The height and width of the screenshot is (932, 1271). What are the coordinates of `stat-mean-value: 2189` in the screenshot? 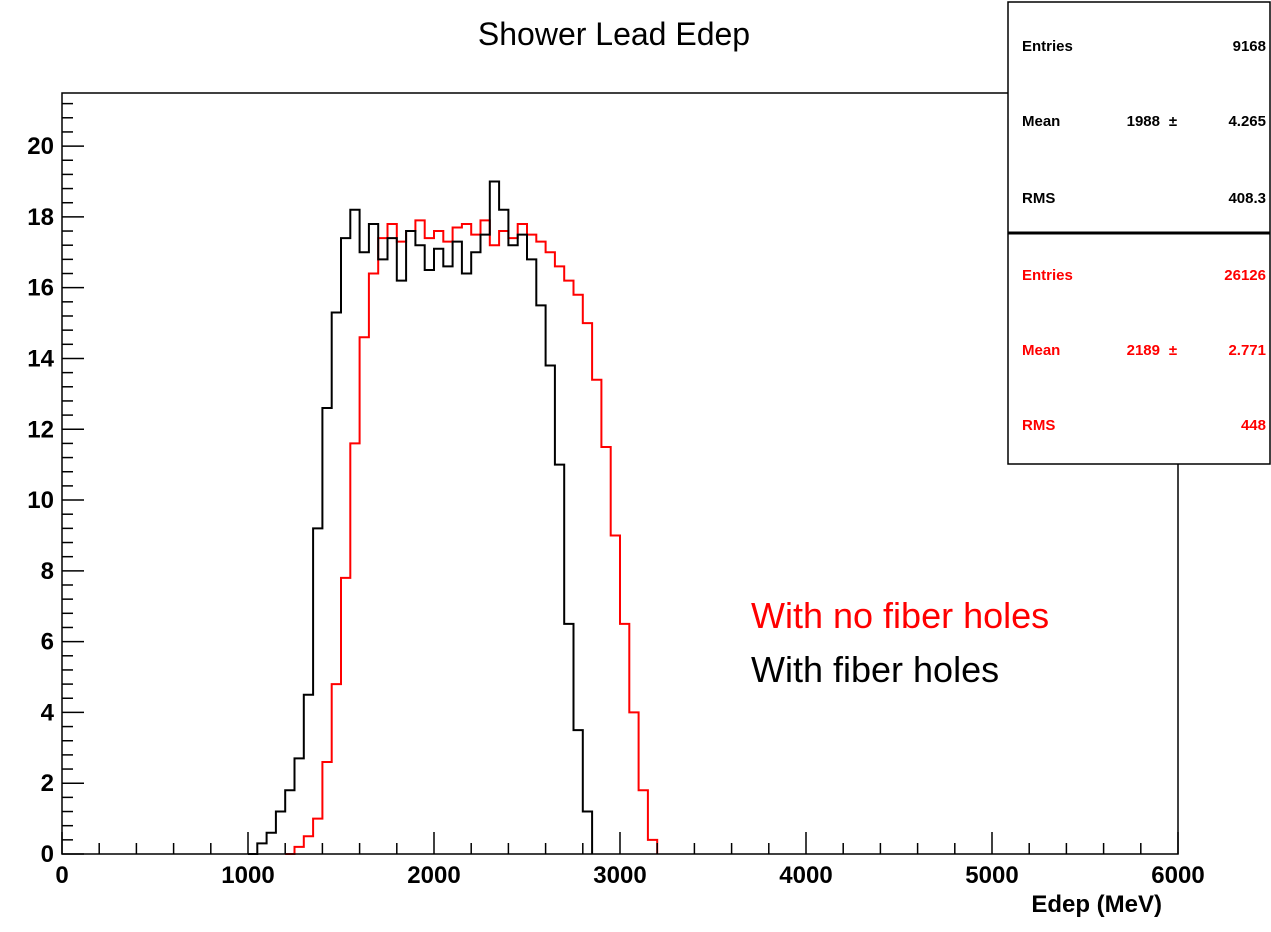 It's located at (1143, 350).